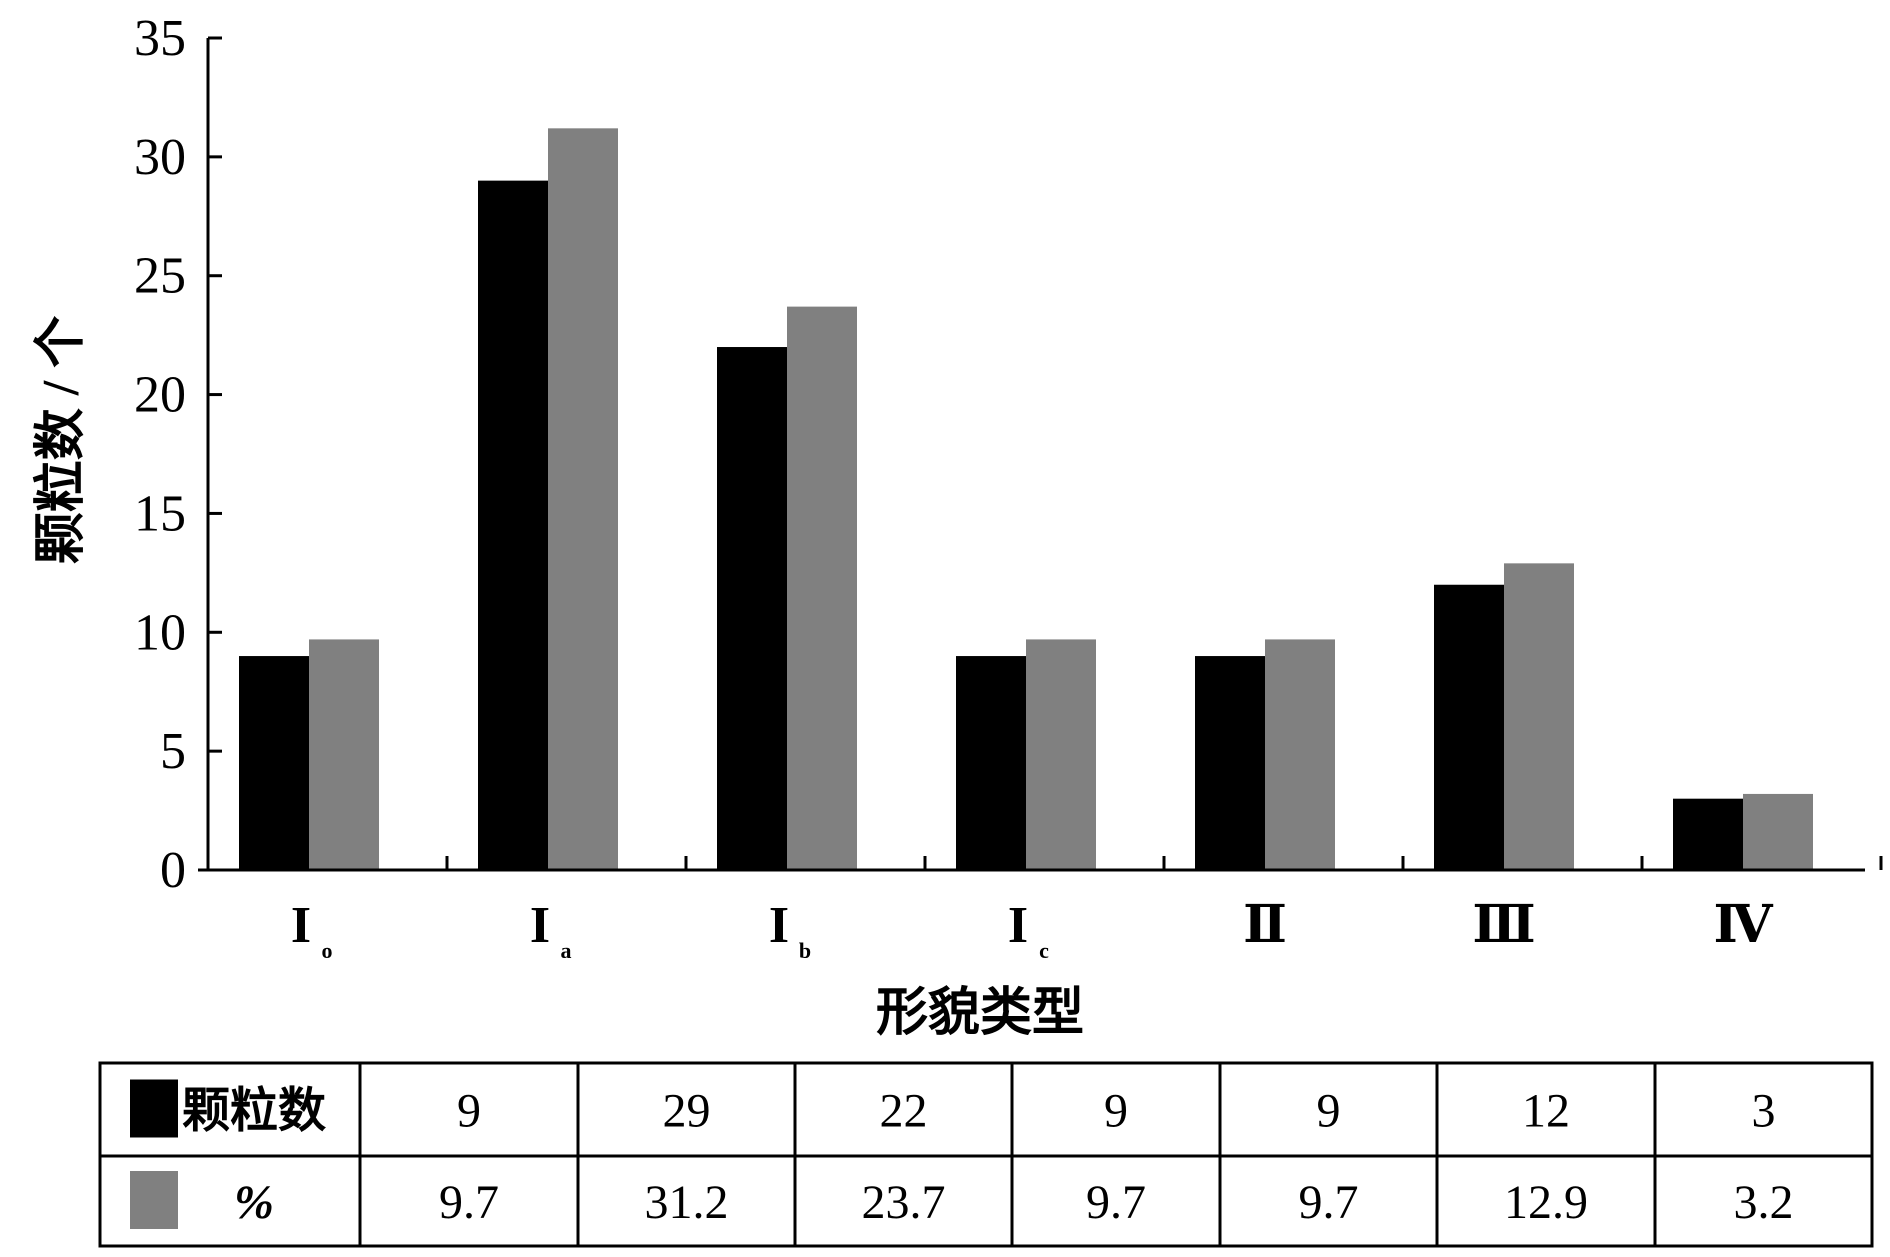 This screenshot has height=1257, width=1890. Describe the element at coordinates (173, 870) in the screenshot. I see `y-tick-label: 0` at that location.